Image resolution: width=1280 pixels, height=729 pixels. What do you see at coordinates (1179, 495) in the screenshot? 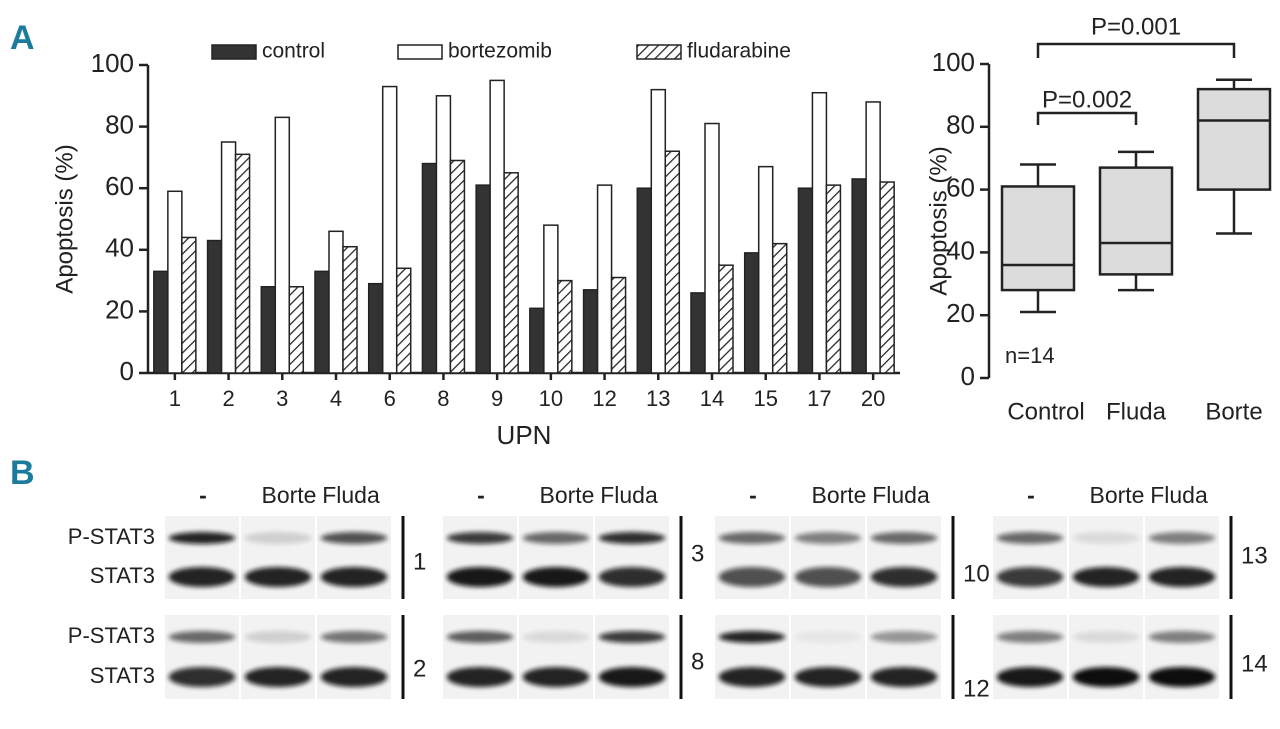
I see `lane-header: Fluda` at bounding box center [1179, 495].